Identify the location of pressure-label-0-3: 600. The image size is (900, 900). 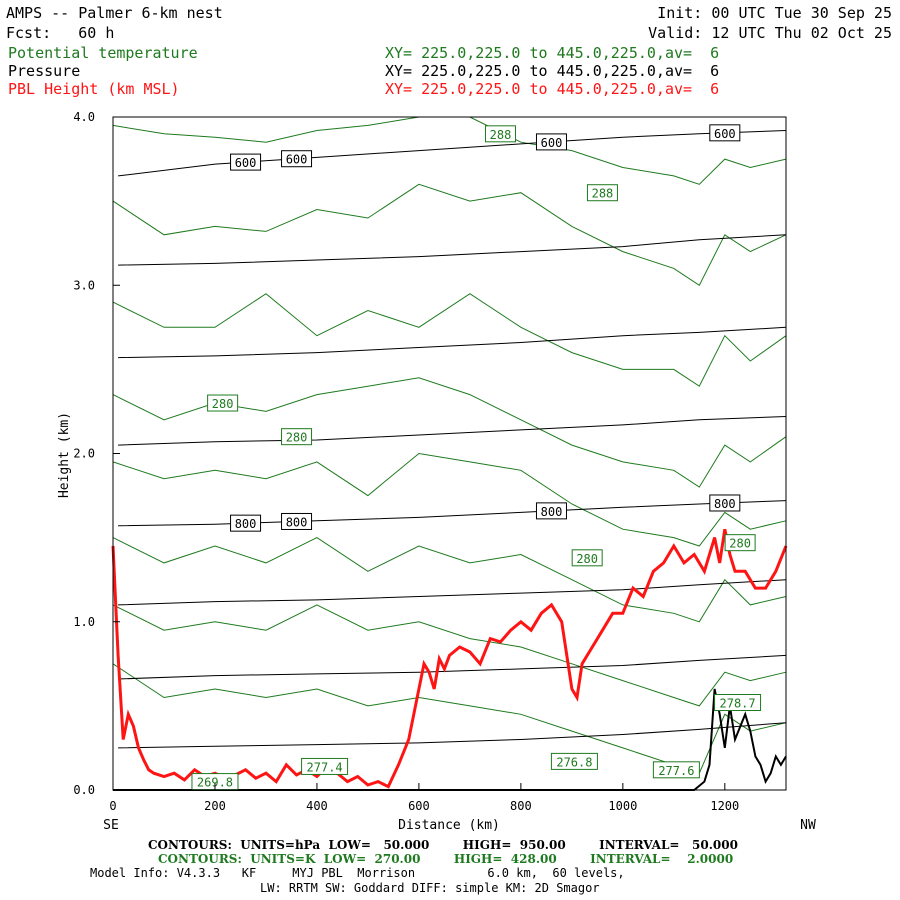
(725, 133).